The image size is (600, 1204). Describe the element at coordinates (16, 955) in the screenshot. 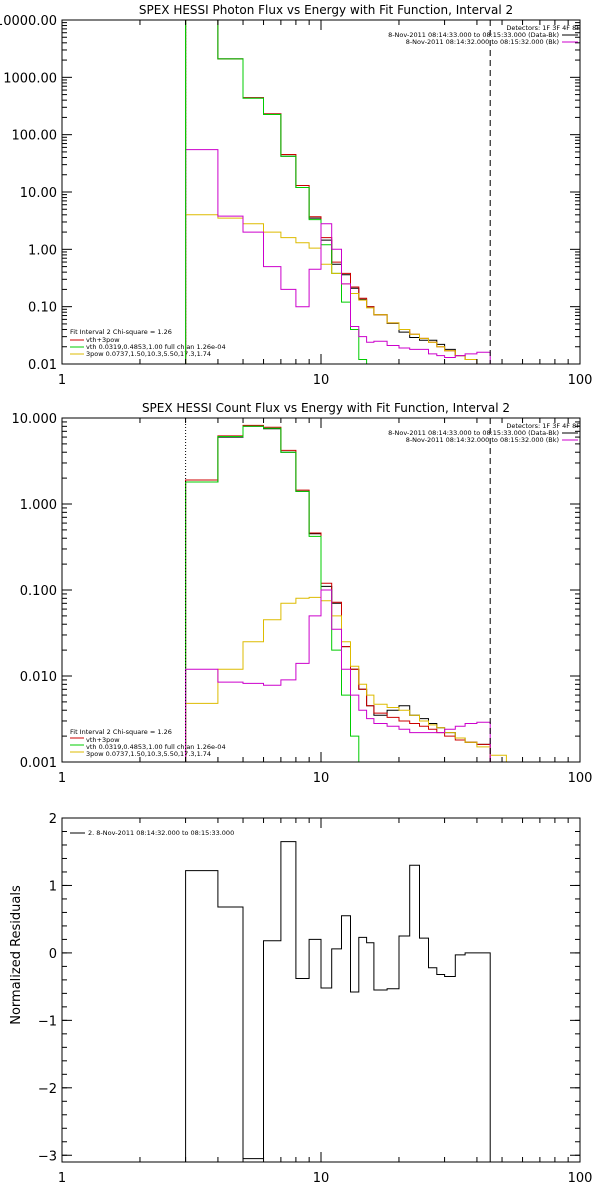

I see `residuals-ylabel: Normalized Residuals` at that location.